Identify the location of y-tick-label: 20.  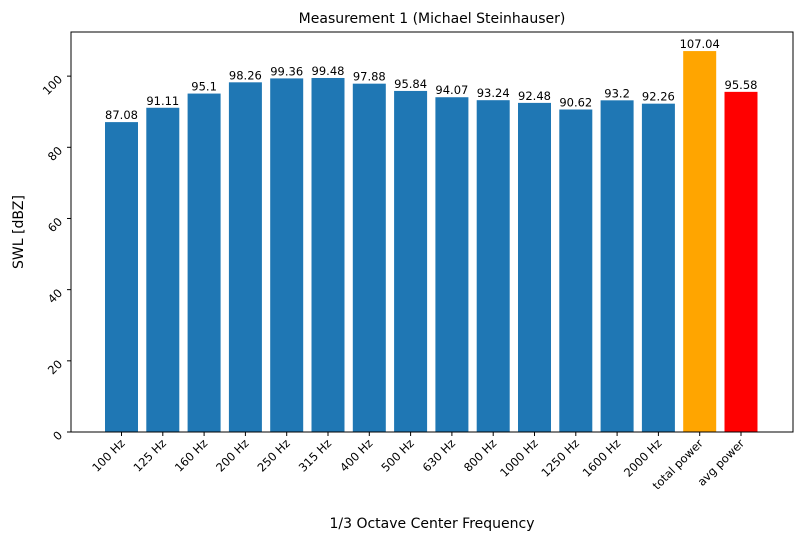
(55, 367).